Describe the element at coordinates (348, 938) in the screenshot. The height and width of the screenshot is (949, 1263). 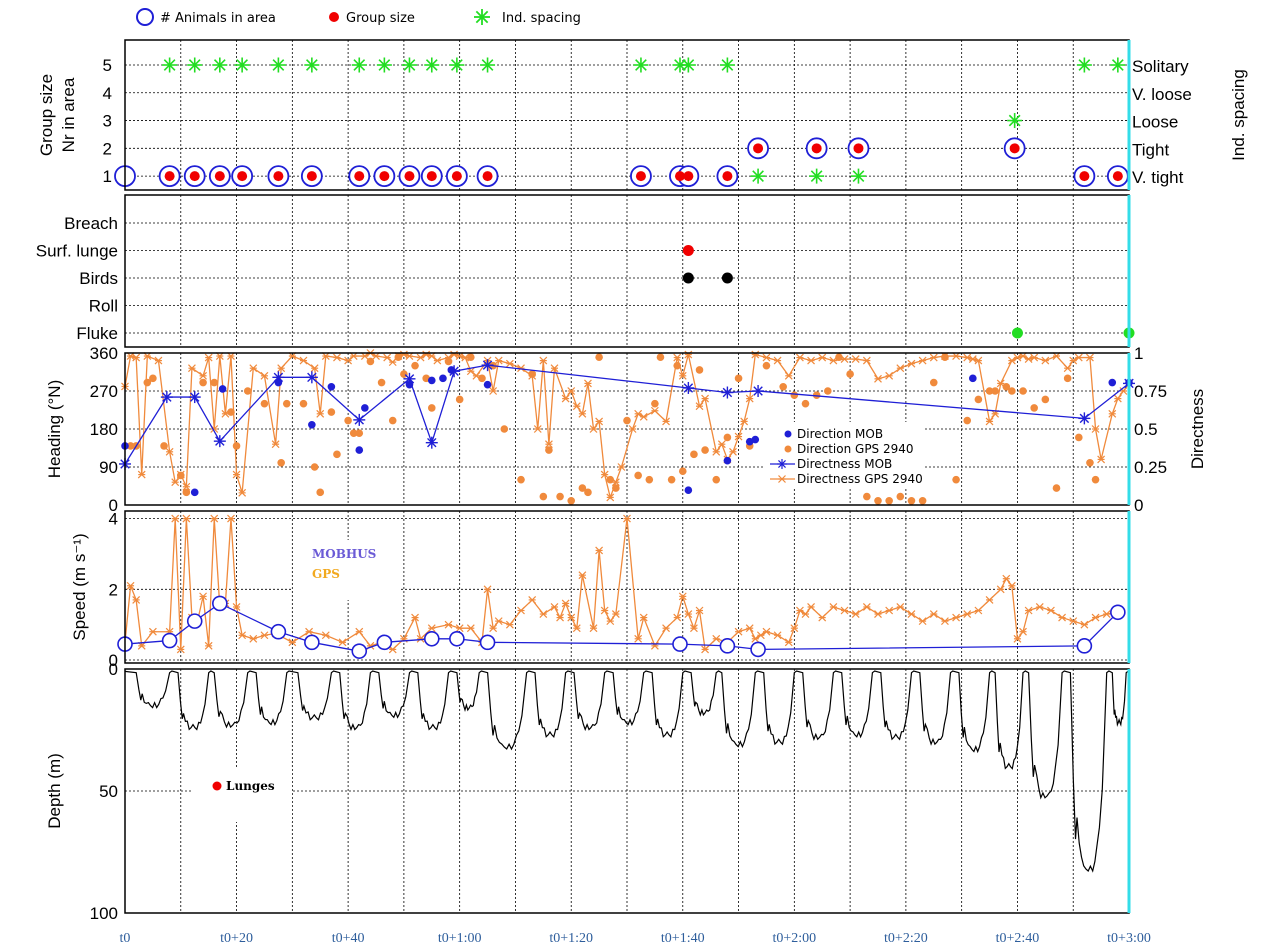
I see `x-tick-label: t0+40` at that location.